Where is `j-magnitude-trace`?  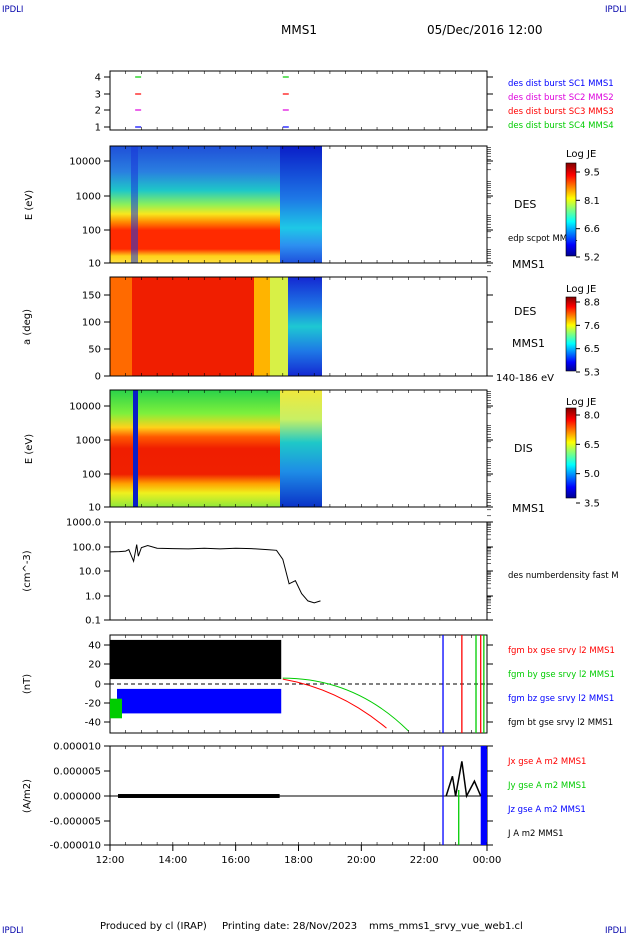 j-magnitude-trace is located at coordinates (463, 780).